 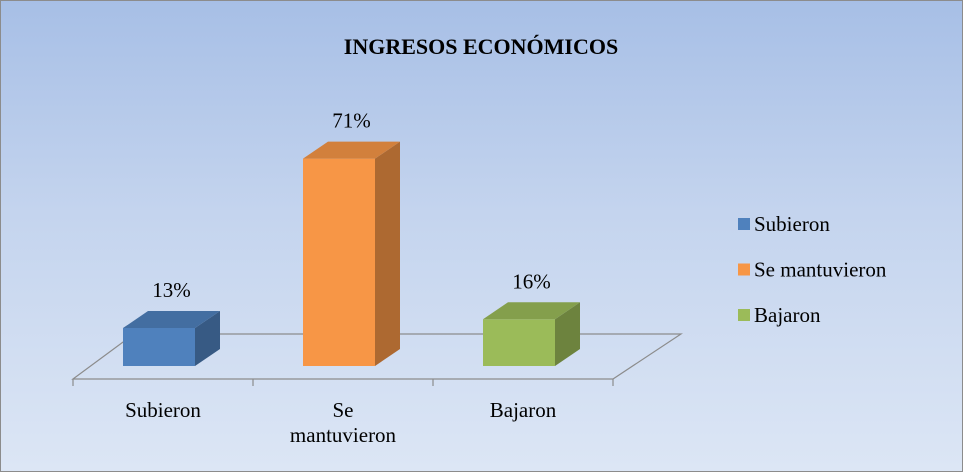 What do you see at coordinates (523, 410) in the screenshot?
I see `x-tick-label: Bajaron` at bounding box center [523, 410].